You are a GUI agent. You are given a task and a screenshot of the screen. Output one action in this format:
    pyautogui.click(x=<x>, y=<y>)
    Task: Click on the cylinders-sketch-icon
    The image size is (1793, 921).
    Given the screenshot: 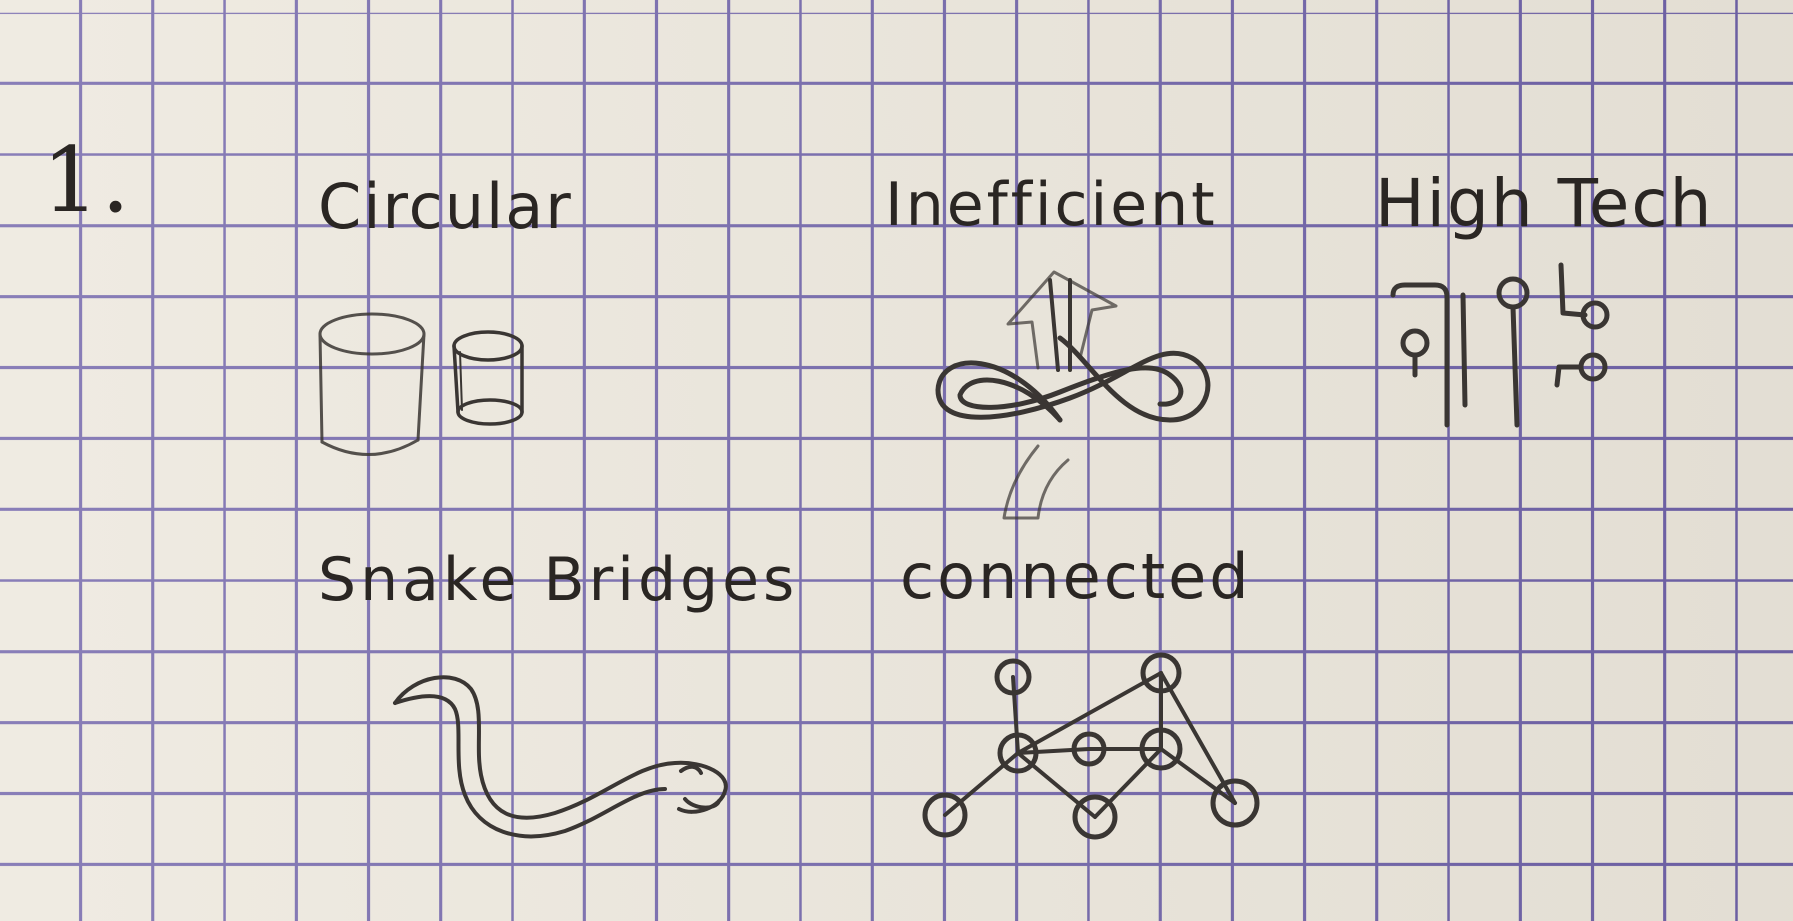 What is the action you would take?
    pyautogui.click(x=421, y=384)
    